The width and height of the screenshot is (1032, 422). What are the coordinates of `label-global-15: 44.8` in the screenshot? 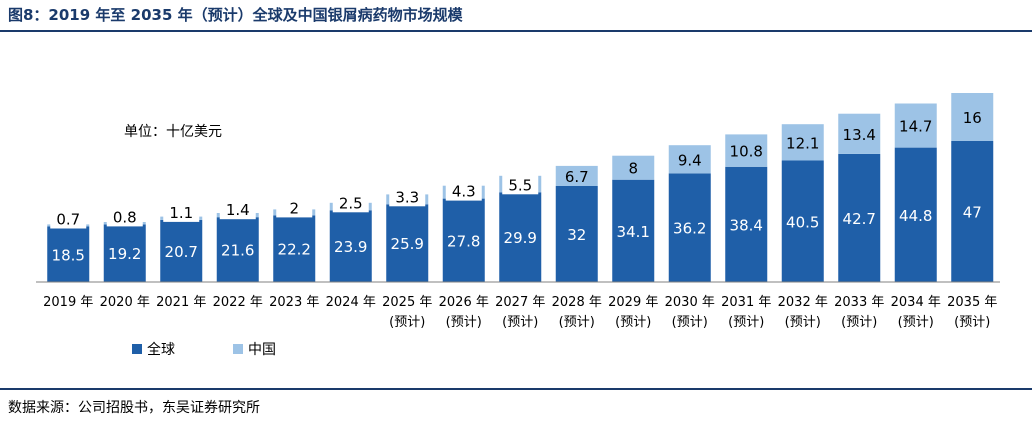 It's located at (915, 216).